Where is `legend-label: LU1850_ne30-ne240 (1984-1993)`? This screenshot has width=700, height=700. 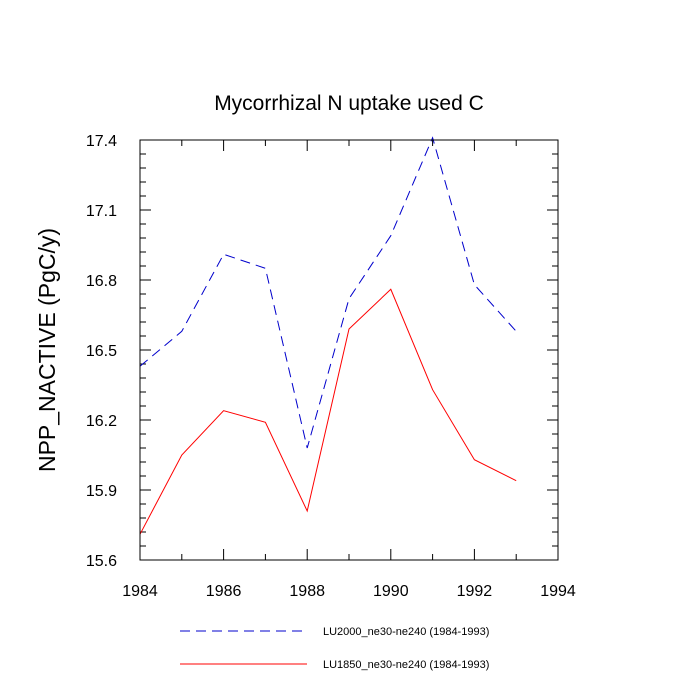
legend-label: LU1850_ne30-ne240 (1984-1993) is located at coordinates (406, 665).